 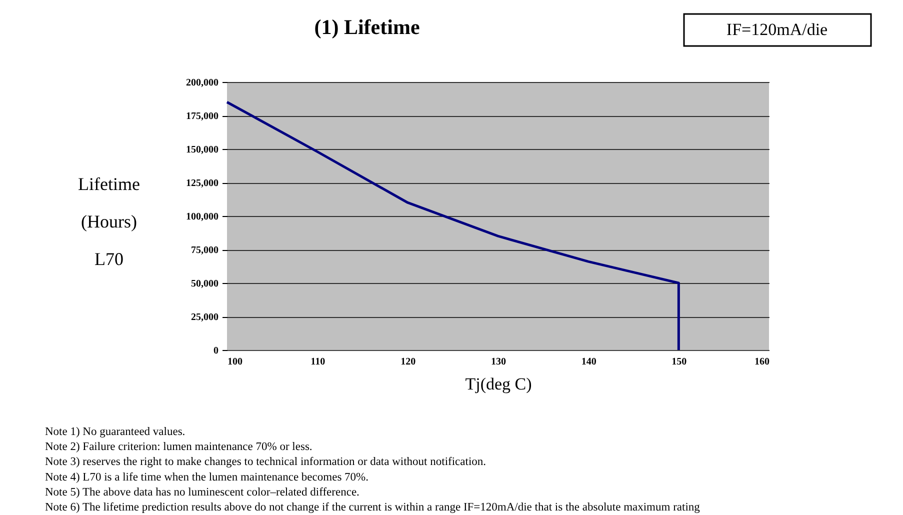 I want to click on chart-title: (1) Lifetime, so click(x=367, y=27).